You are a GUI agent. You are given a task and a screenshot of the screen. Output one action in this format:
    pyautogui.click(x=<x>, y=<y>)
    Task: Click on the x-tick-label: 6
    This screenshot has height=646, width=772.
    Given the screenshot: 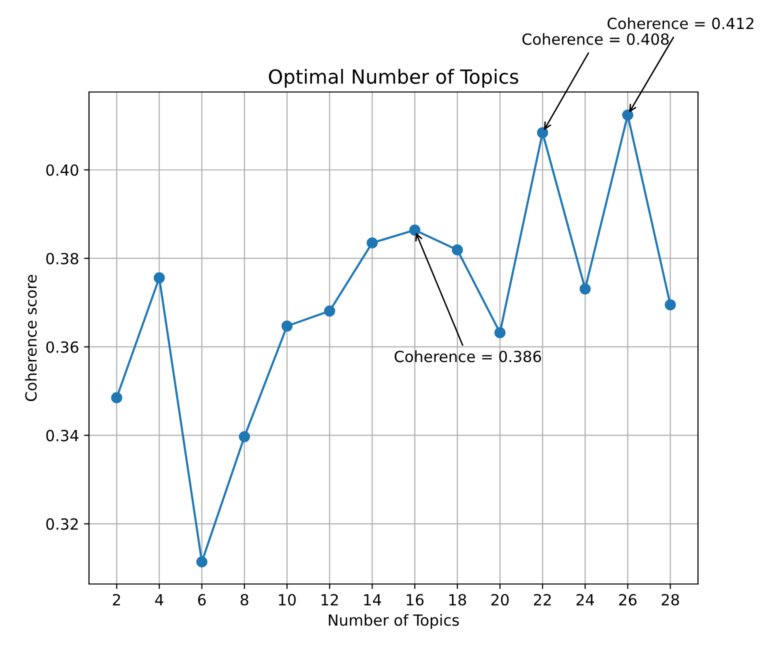 What is the action you would take?
    pyautogui.click(x=202, y=600)
    